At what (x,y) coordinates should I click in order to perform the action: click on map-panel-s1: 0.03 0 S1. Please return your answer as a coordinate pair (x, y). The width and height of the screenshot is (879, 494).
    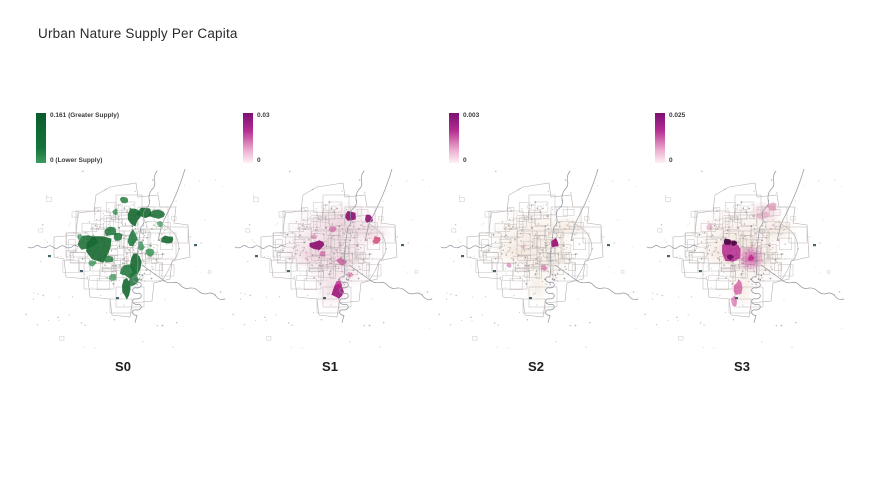
    Looking at the image, I should click on (330, 250).